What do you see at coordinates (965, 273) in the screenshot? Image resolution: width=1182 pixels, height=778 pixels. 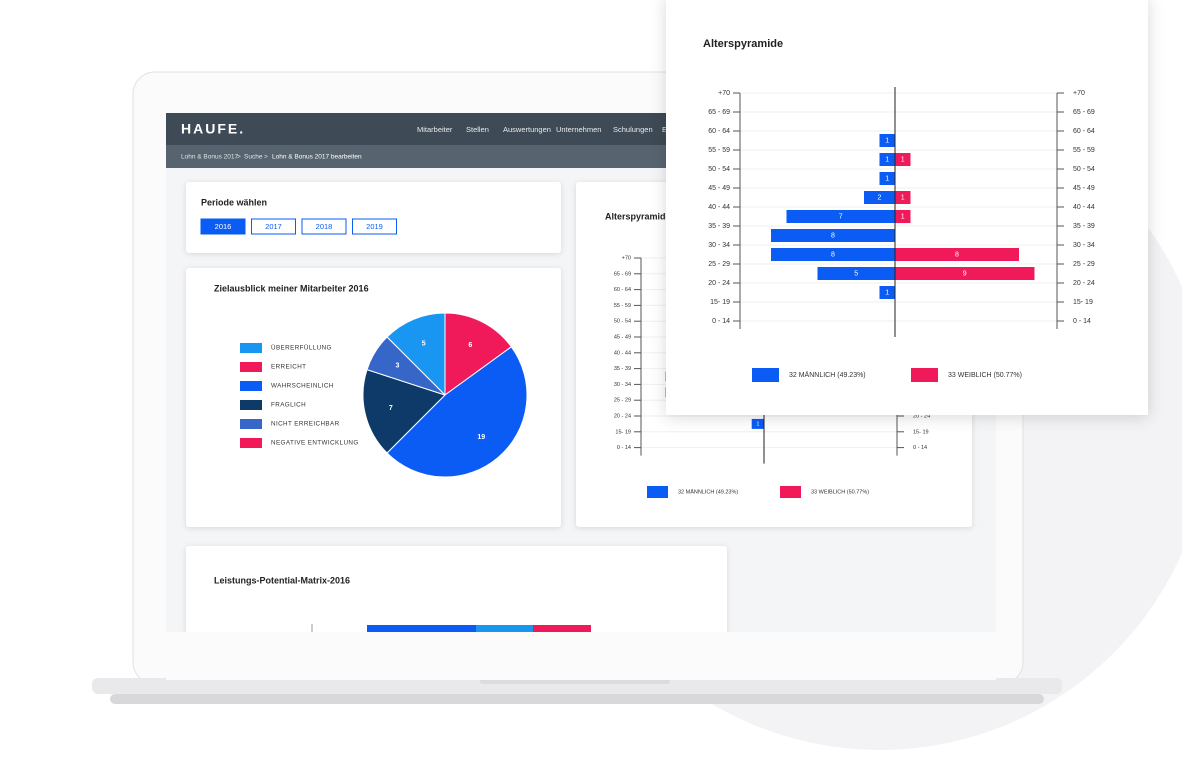 I see `bar-label: 9` at bounding box center [965, 273].